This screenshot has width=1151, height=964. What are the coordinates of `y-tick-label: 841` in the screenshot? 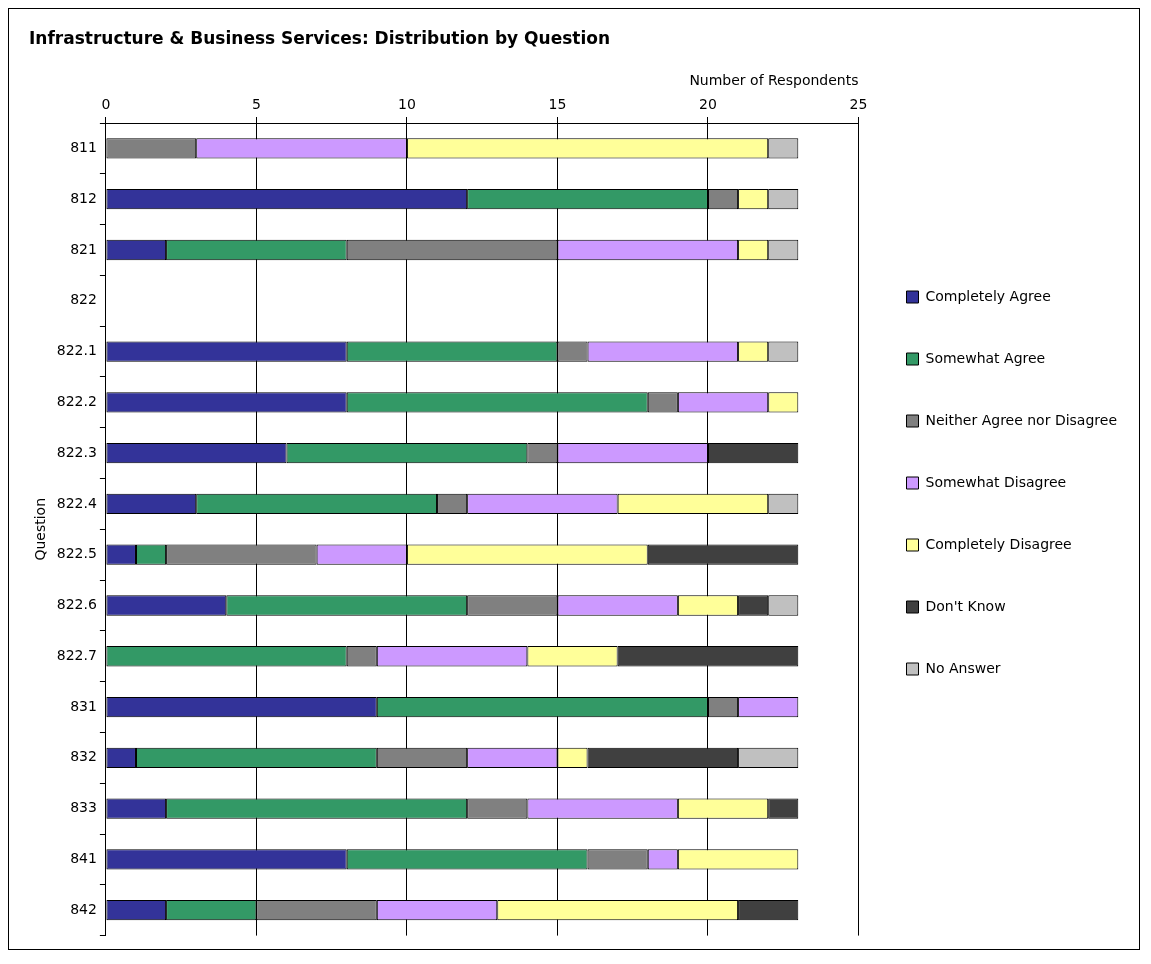 It's located at (83, 858).